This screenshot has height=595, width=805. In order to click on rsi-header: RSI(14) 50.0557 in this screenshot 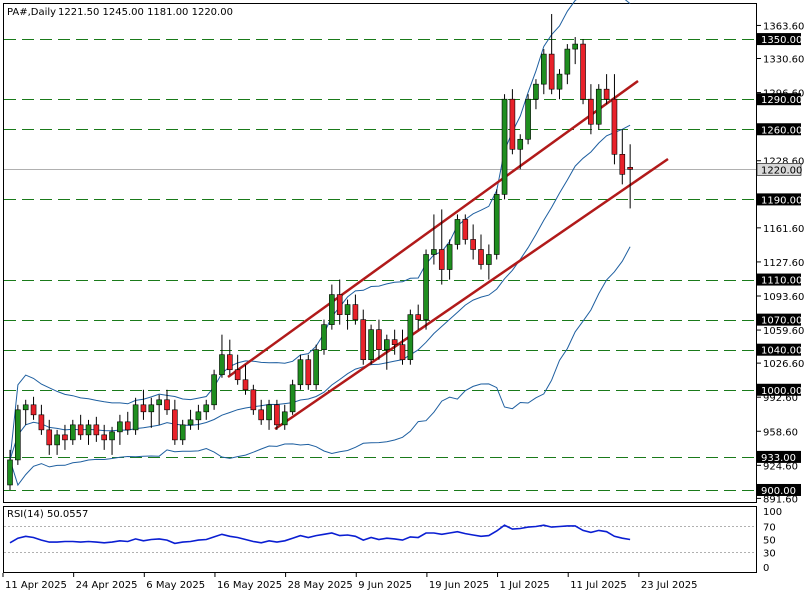, I will do `click(47, 514)`.